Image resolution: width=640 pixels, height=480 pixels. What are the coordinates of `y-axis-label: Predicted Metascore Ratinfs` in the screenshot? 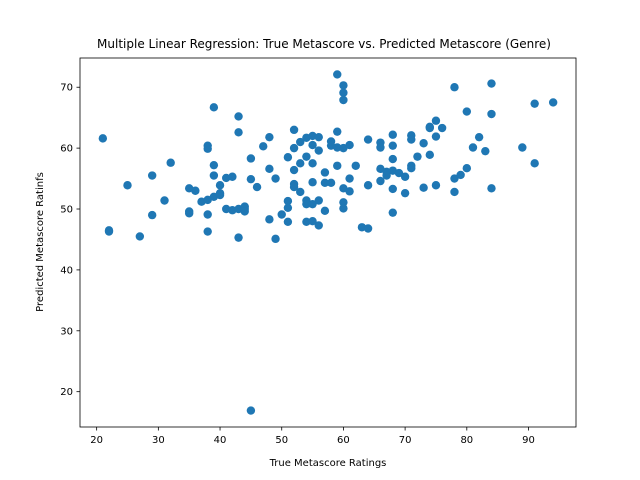 It's located at (40, 242).